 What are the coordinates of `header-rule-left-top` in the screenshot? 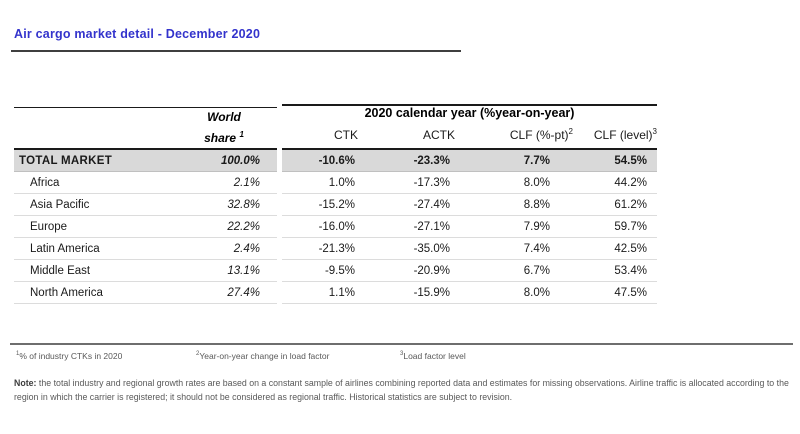 It's located at (145, 107).